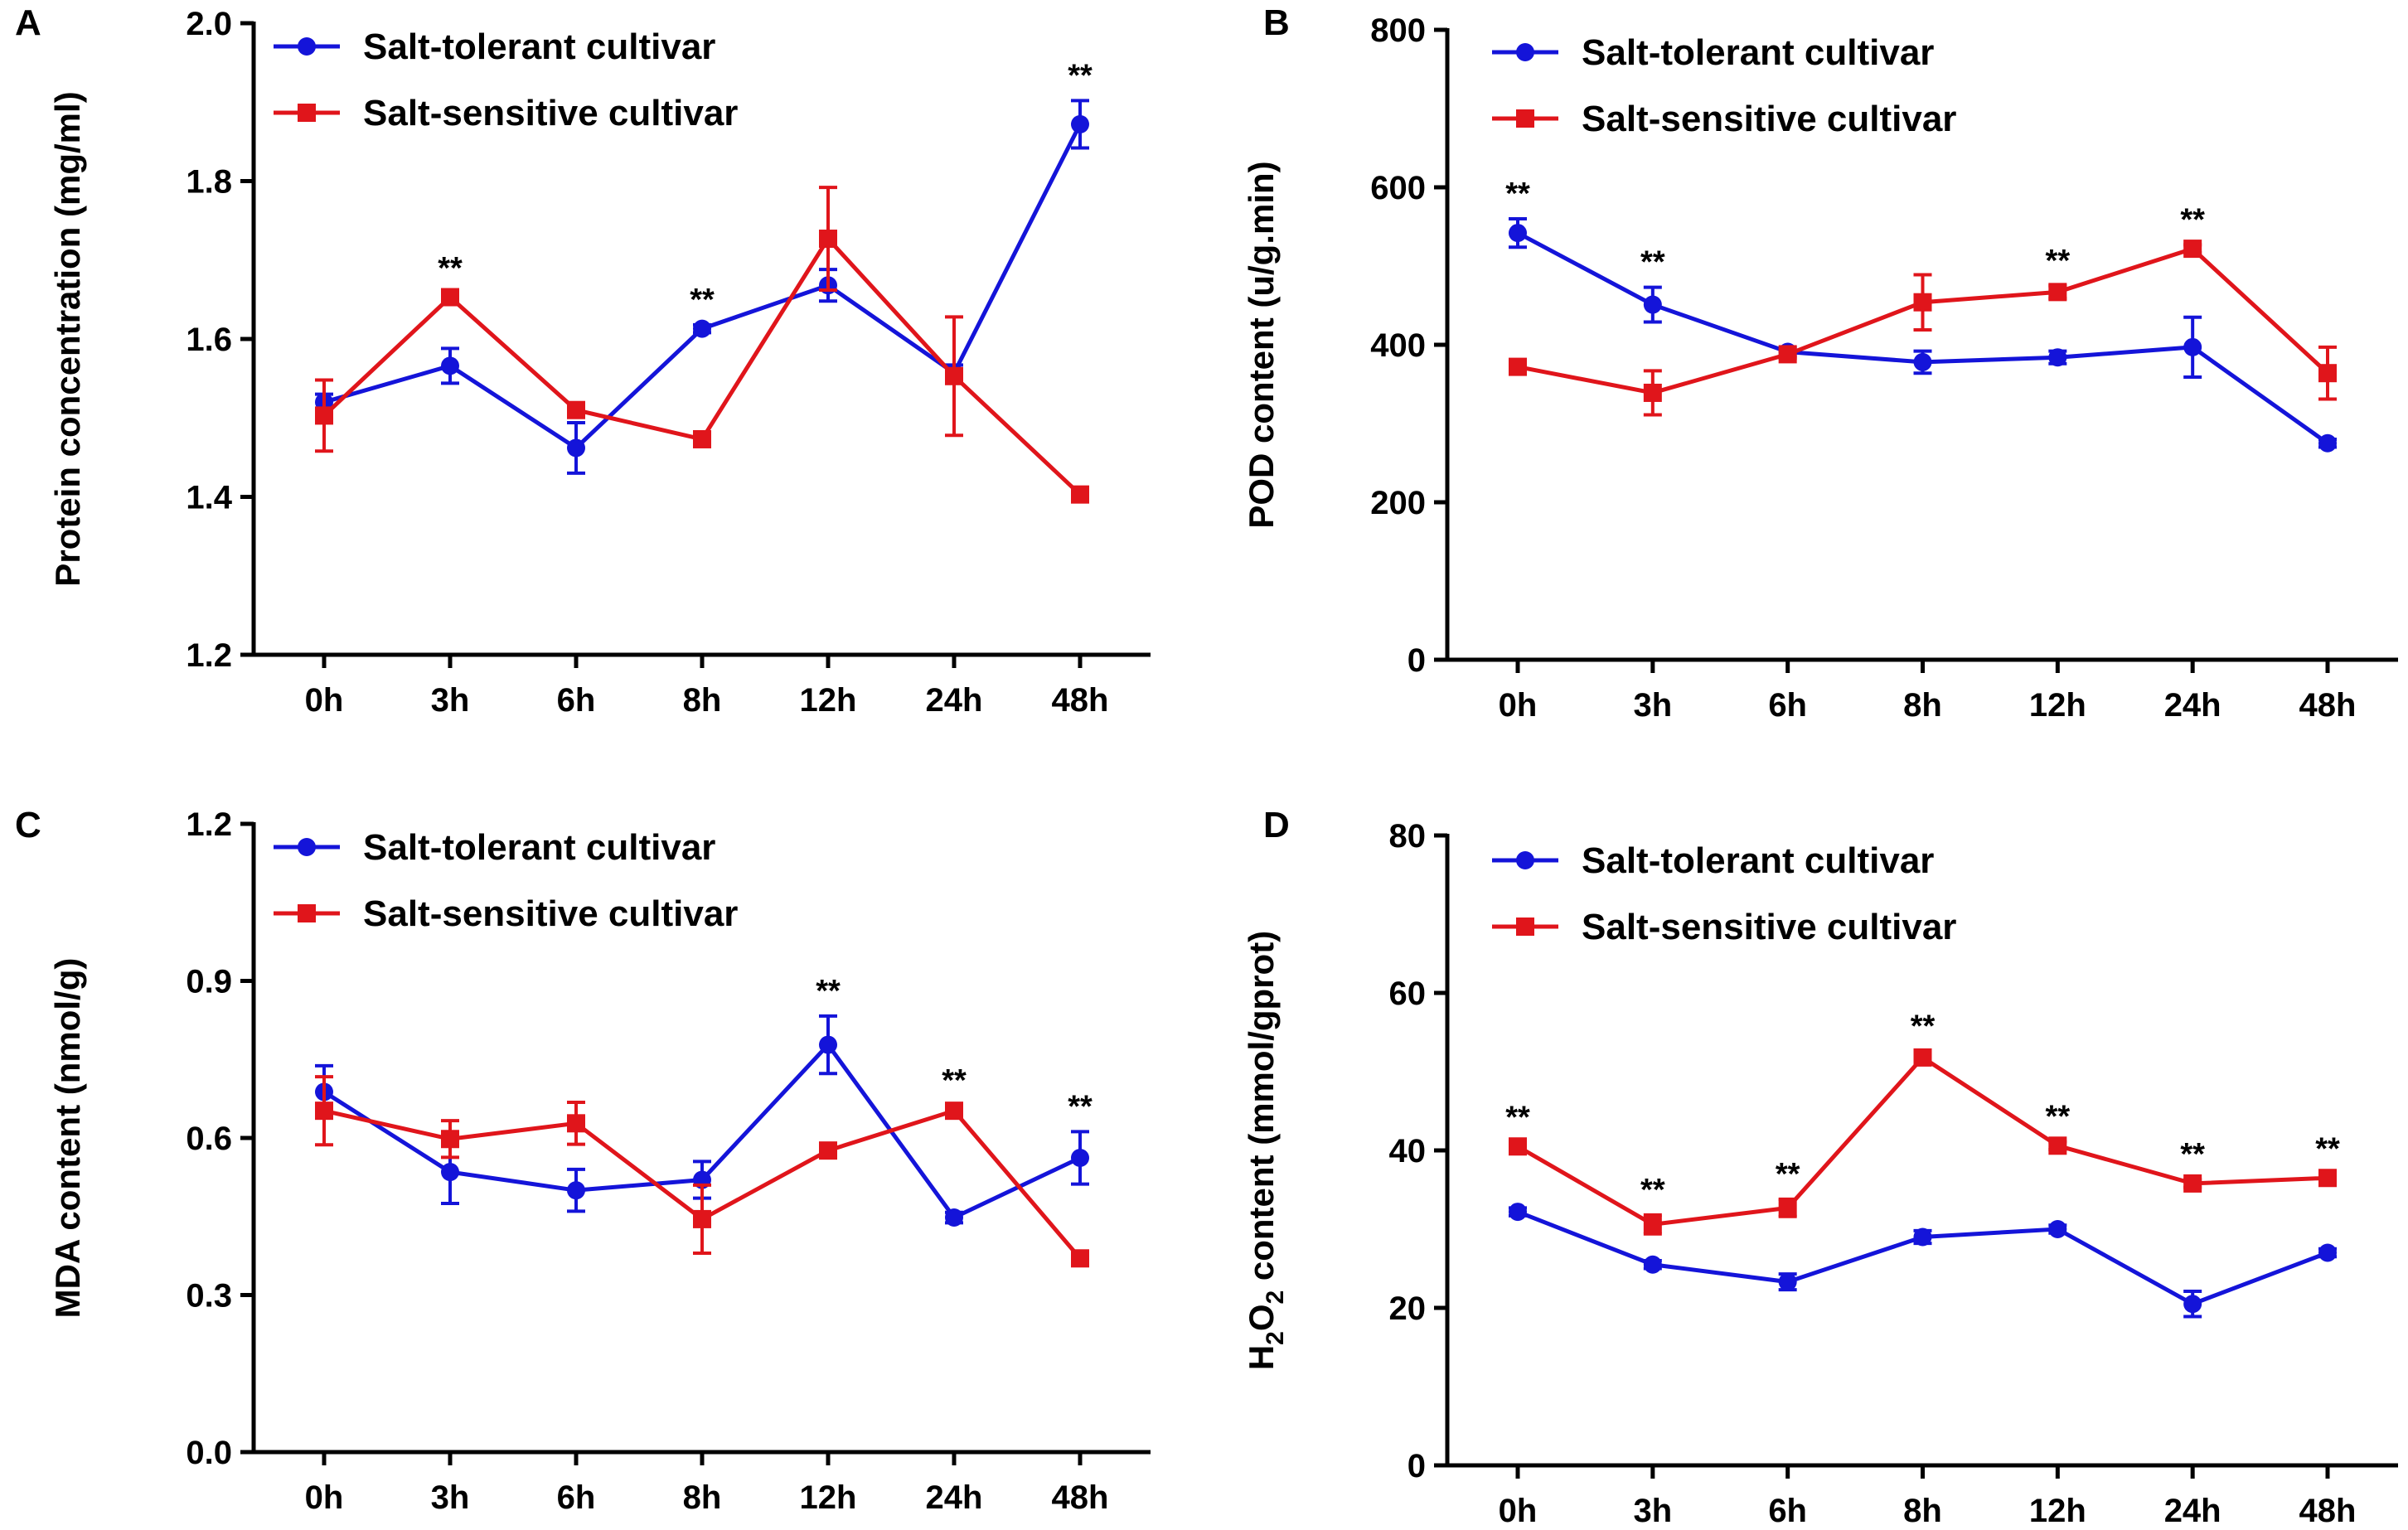 This screenshot has height=1530, width=2408. I want to click on x-tick-label: 48h, so click(2328, 705).